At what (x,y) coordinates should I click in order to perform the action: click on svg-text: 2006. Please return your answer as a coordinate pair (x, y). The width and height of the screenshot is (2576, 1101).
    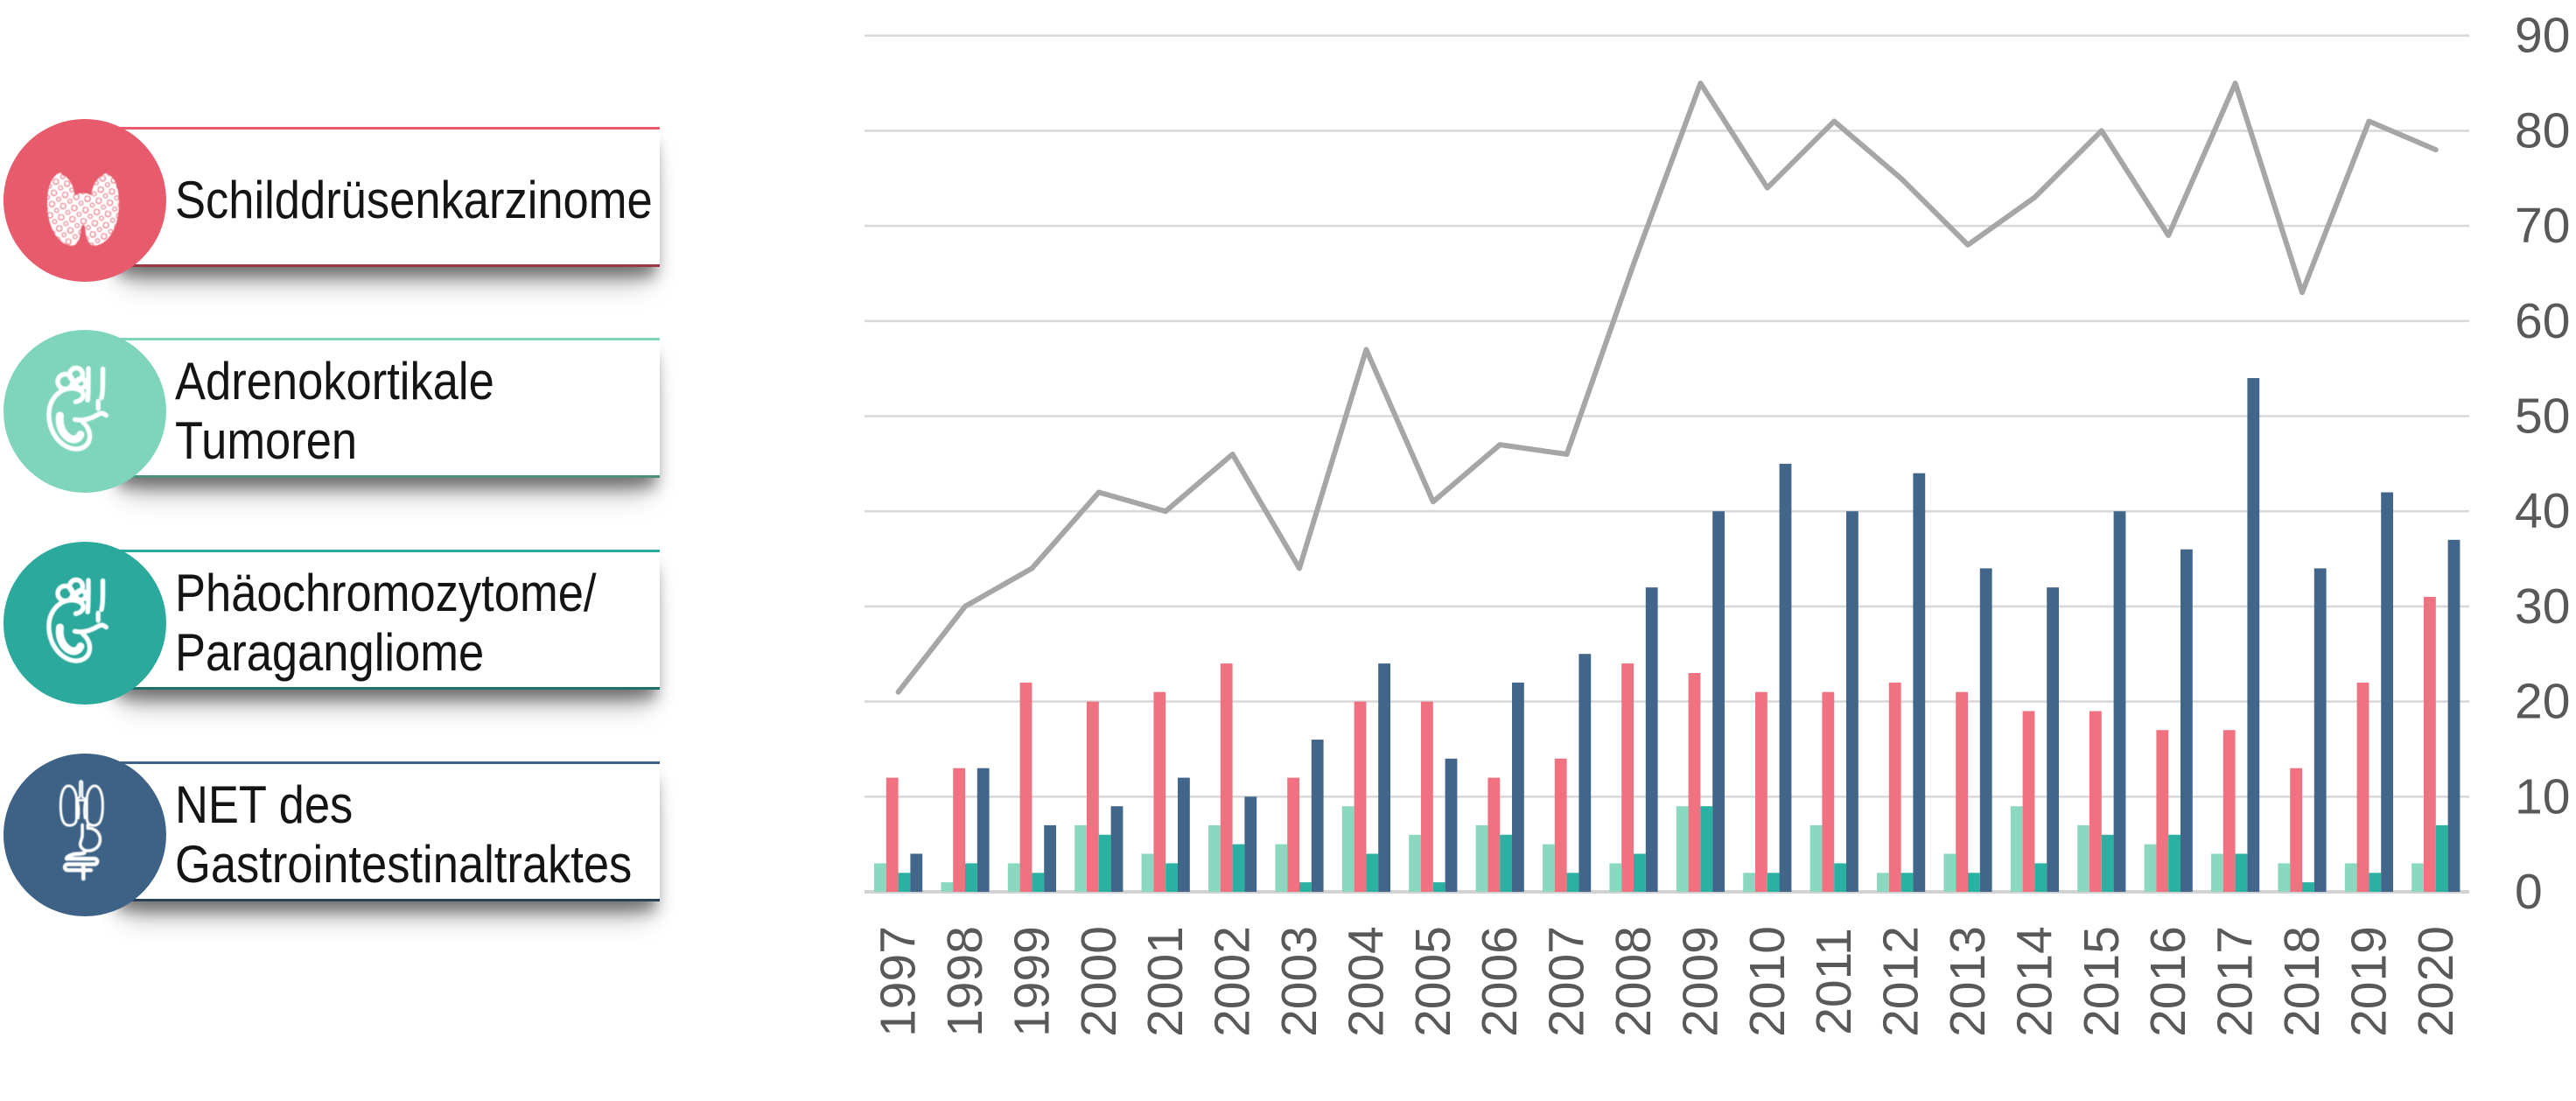
    Looking at the image, I should click on (1500, 981).